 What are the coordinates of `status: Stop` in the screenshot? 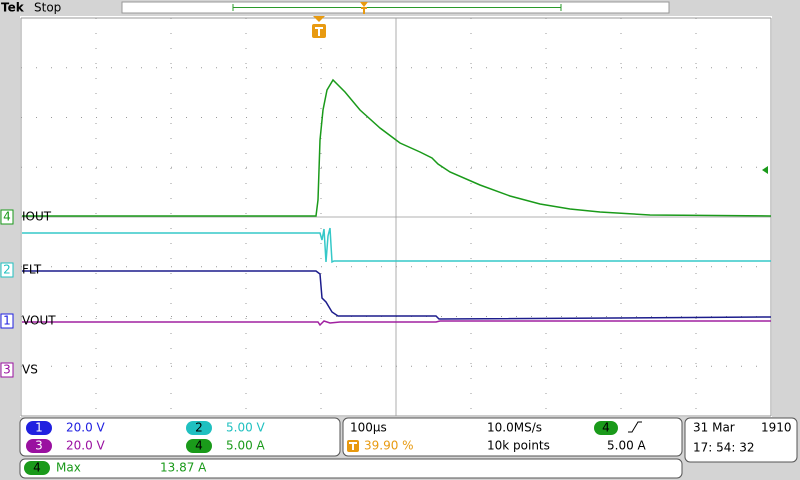 It's located at (47, 8).